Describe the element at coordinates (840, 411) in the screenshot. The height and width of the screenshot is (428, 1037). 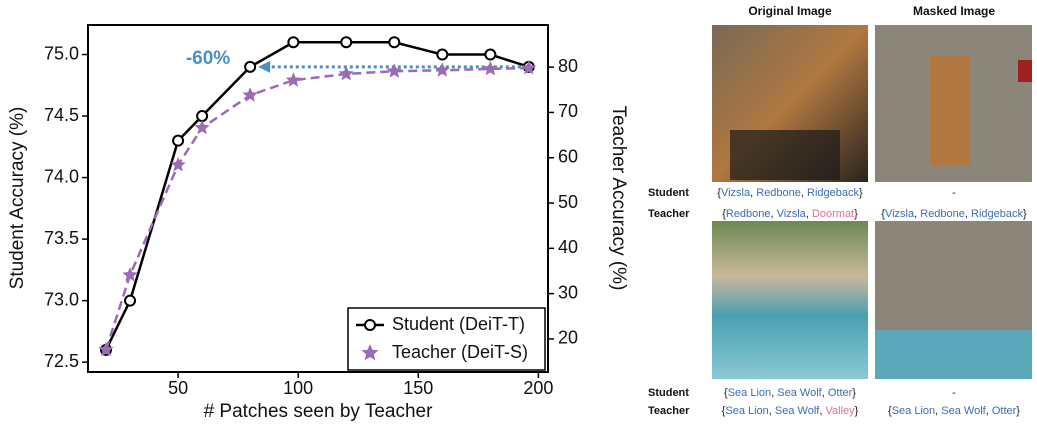
I see `prediction-token: Valley` at that location.